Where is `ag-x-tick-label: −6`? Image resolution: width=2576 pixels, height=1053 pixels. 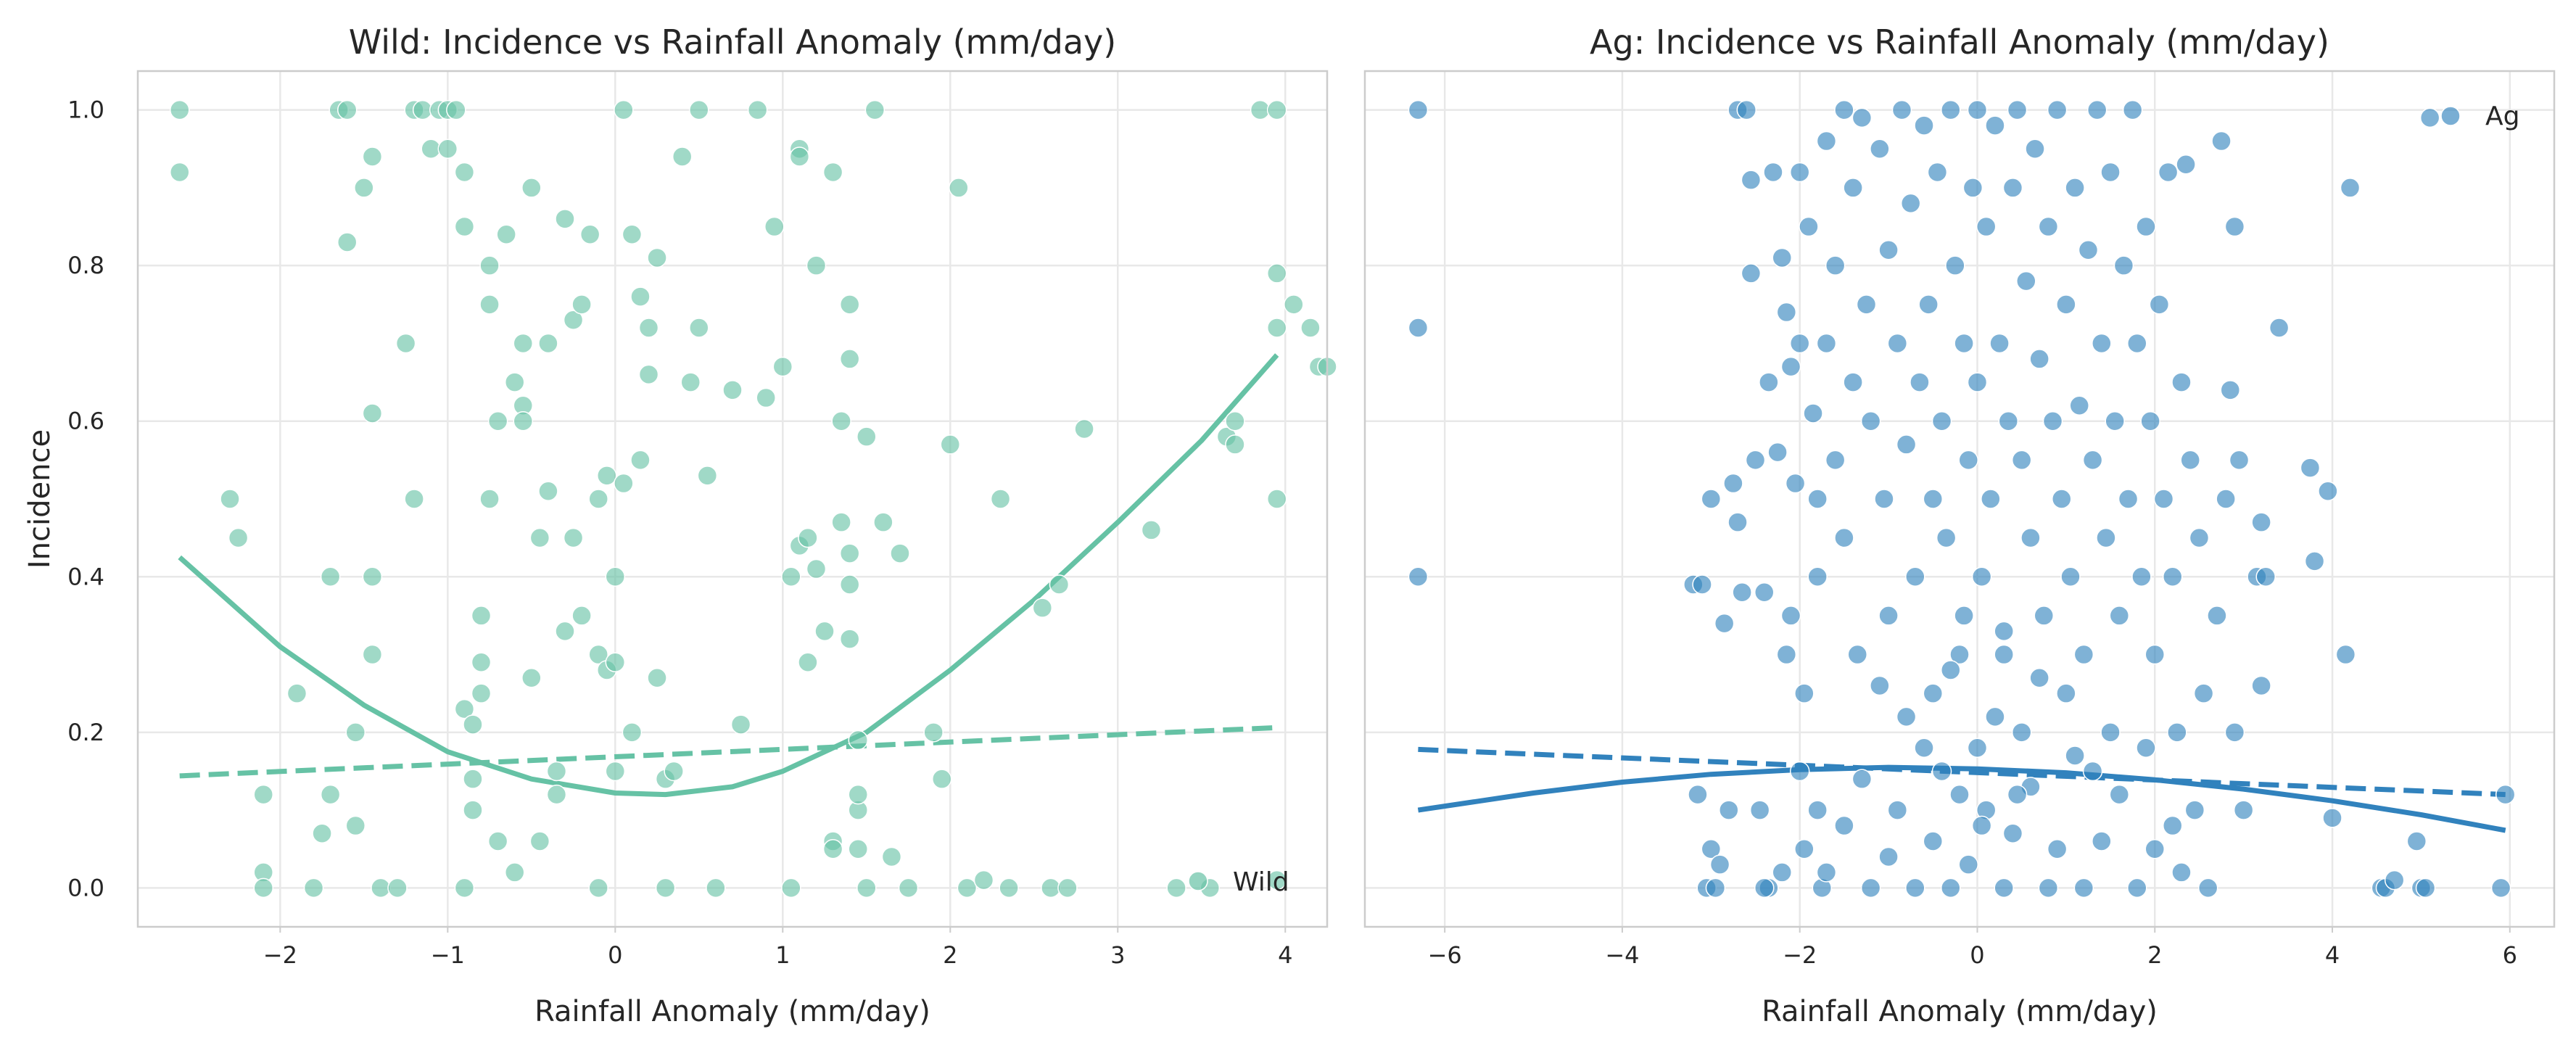
ag-x-tick-label: −6 is located at coordinates (1445, 955).